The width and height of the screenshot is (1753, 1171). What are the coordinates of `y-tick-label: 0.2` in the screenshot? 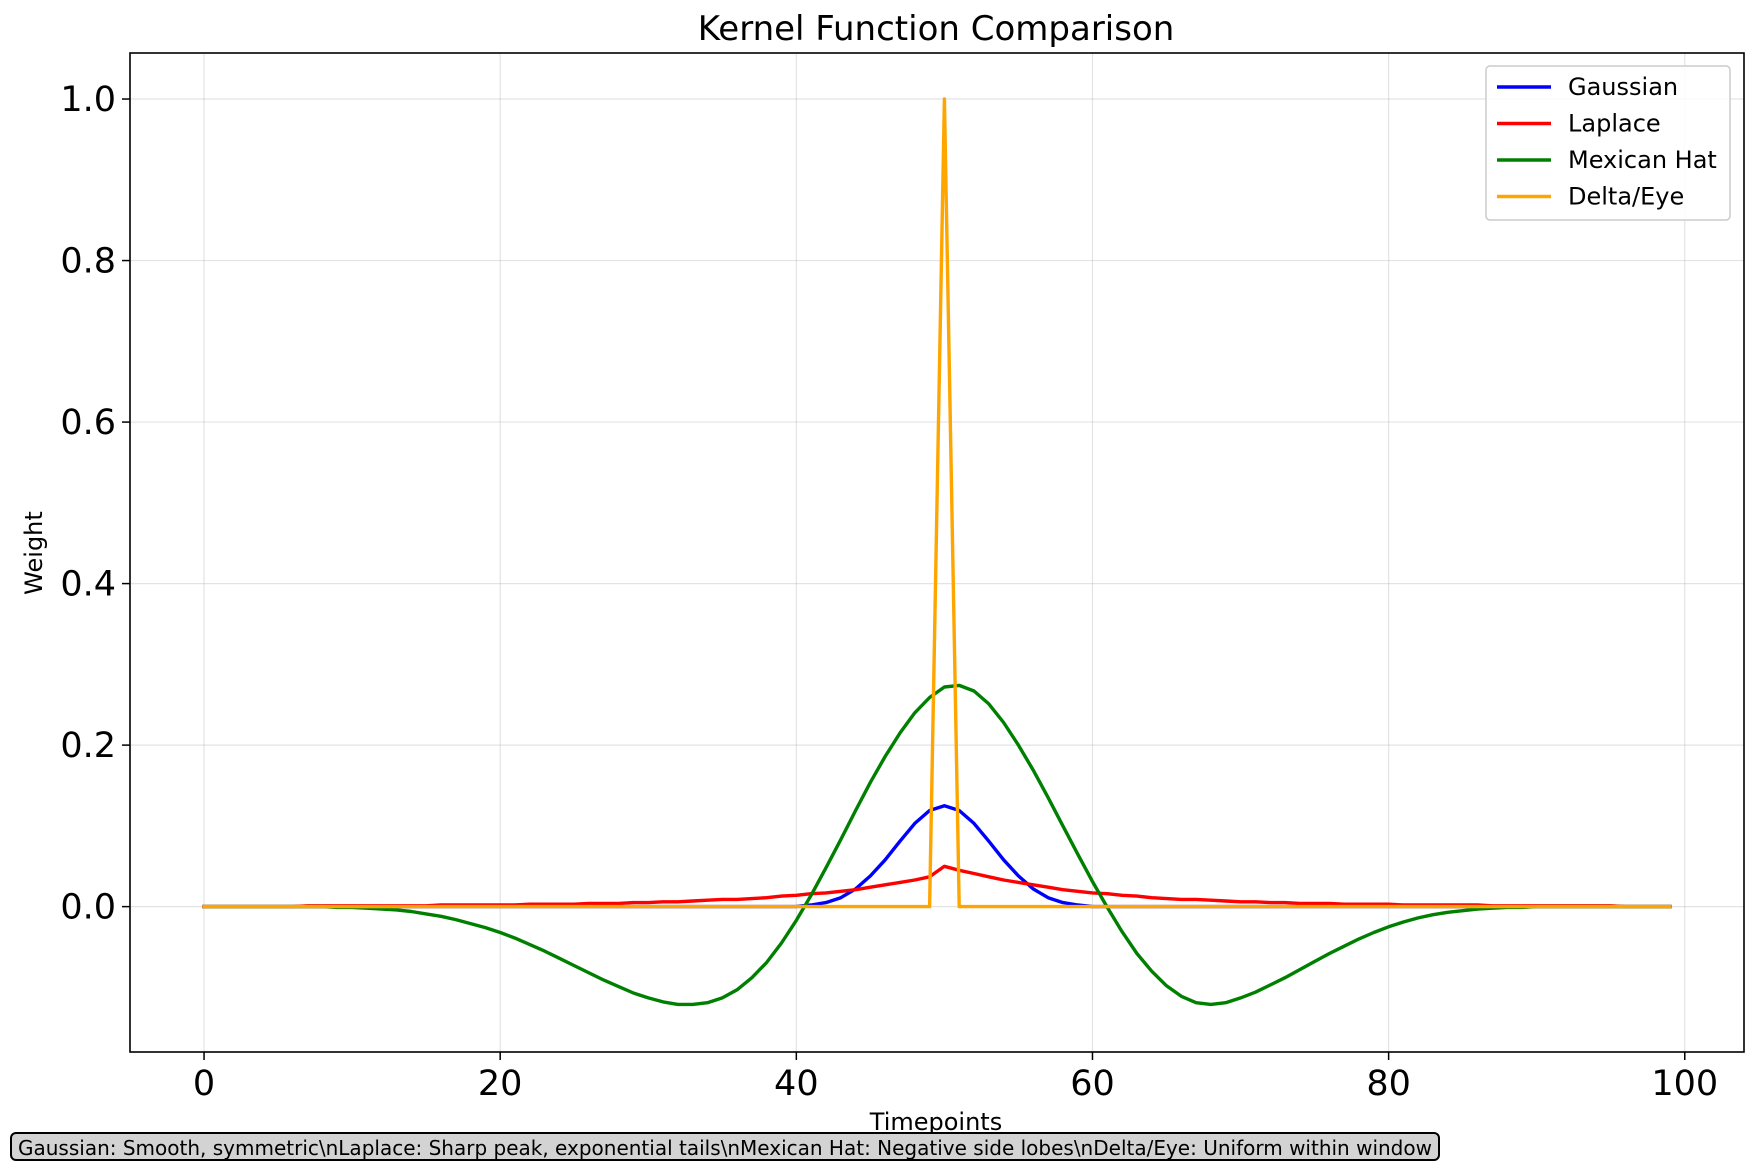 It's located at (88, 746).